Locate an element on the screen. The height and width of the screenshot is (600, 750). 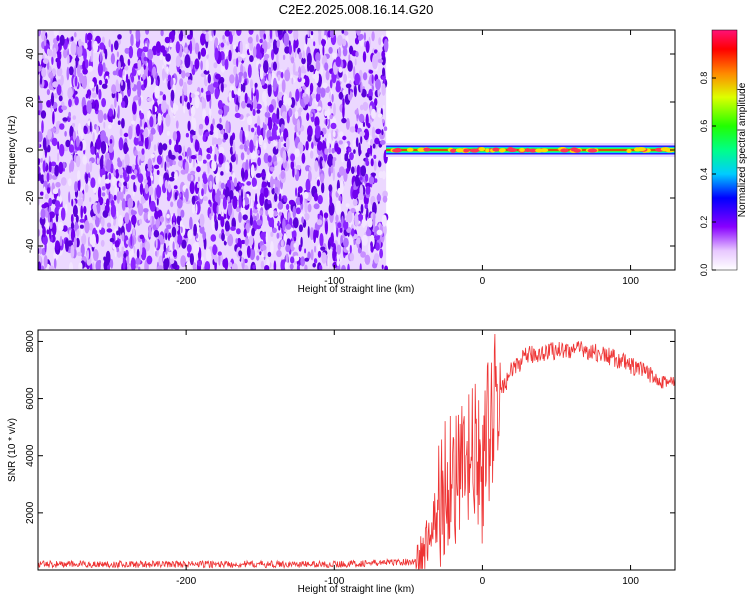
y-tick-label: 40 is located at coordinates (30, 54).